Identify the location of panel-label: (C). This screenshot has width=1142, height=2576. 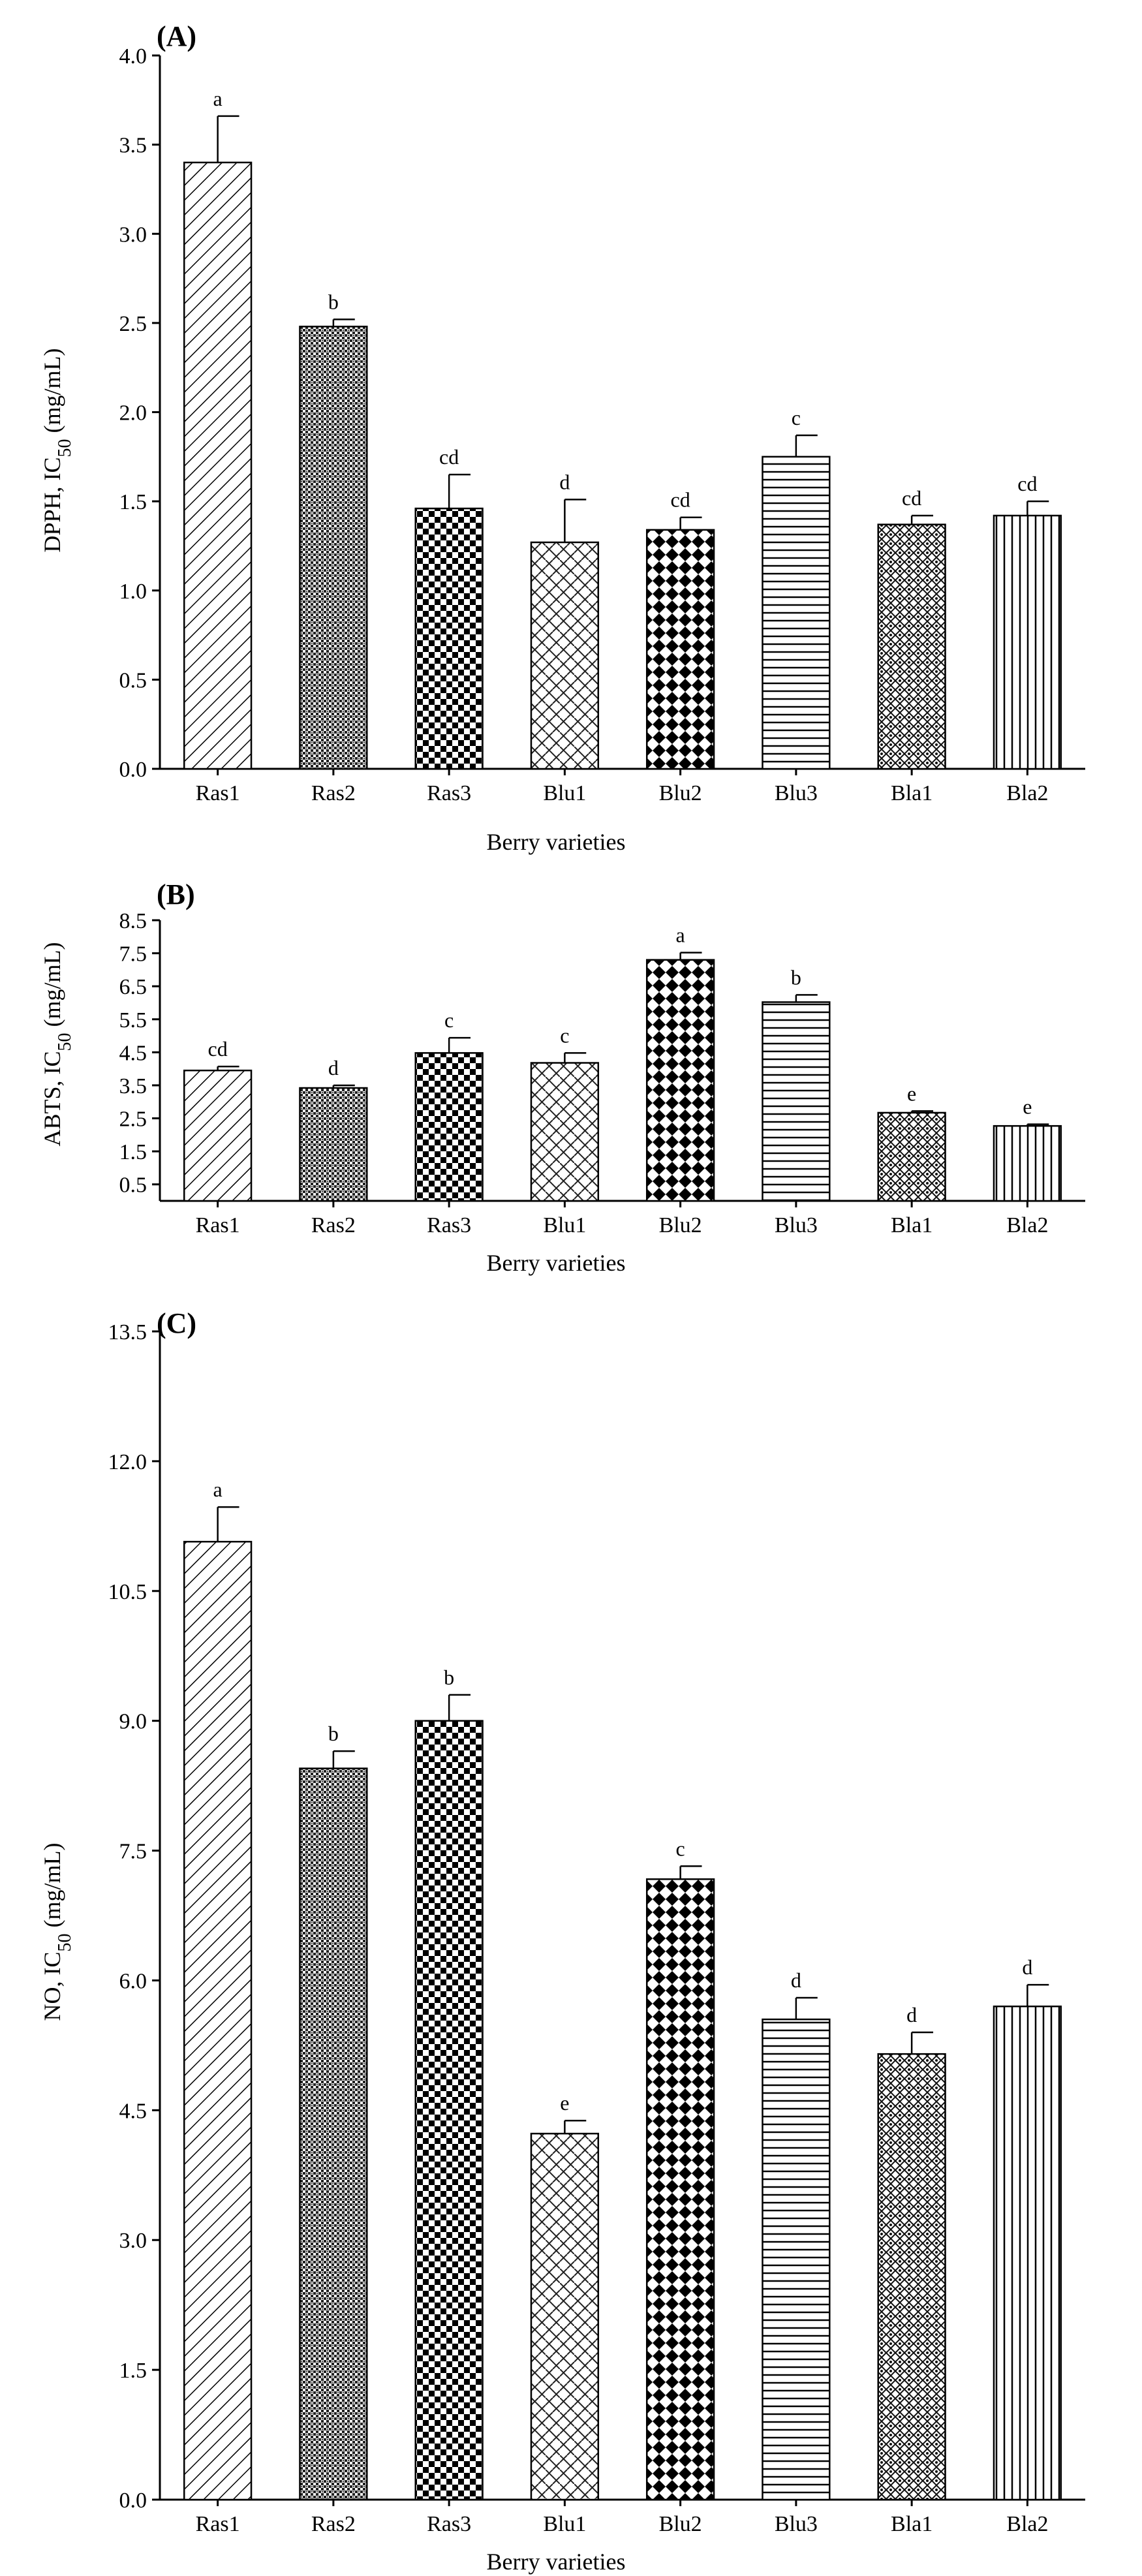
(176, 1323).